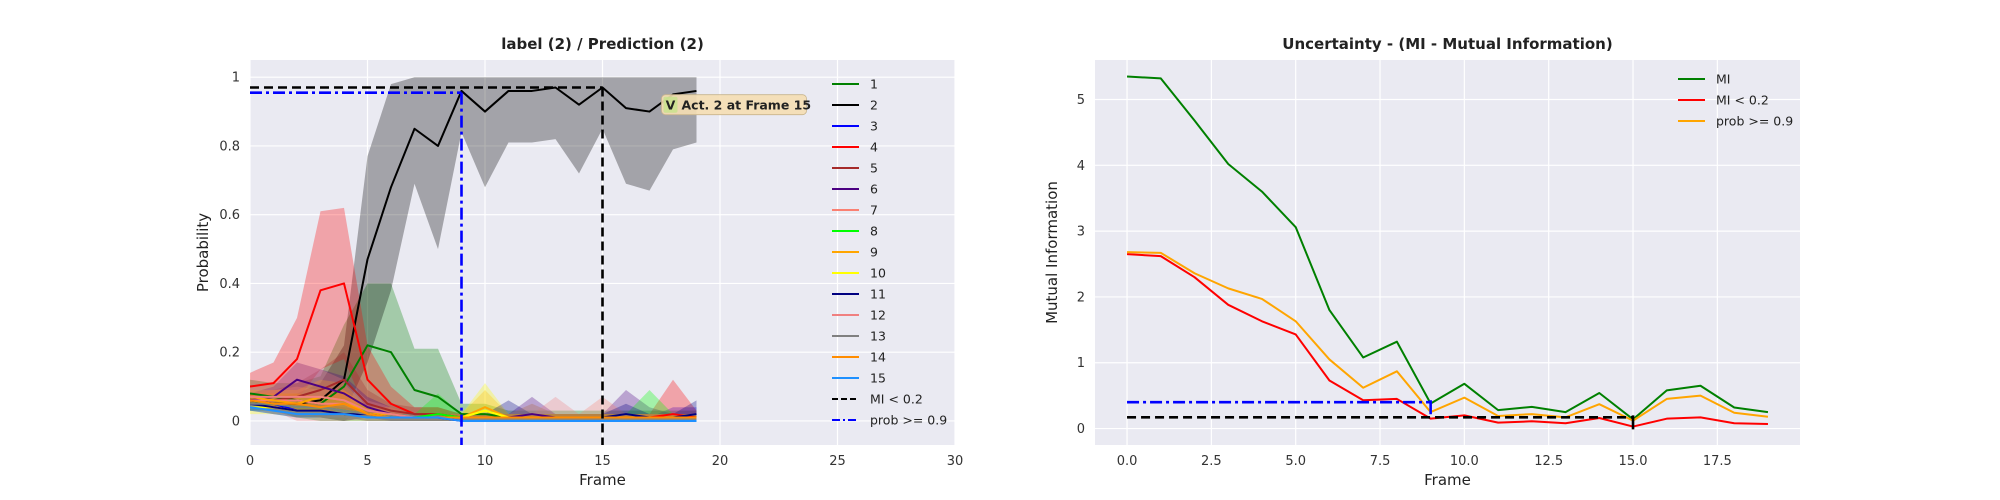 The image size is (2000, 500). What do you see at coordinates (878, 273) in the screenshot?
I see `legend-label: 10` at bounding box center [878, 273].